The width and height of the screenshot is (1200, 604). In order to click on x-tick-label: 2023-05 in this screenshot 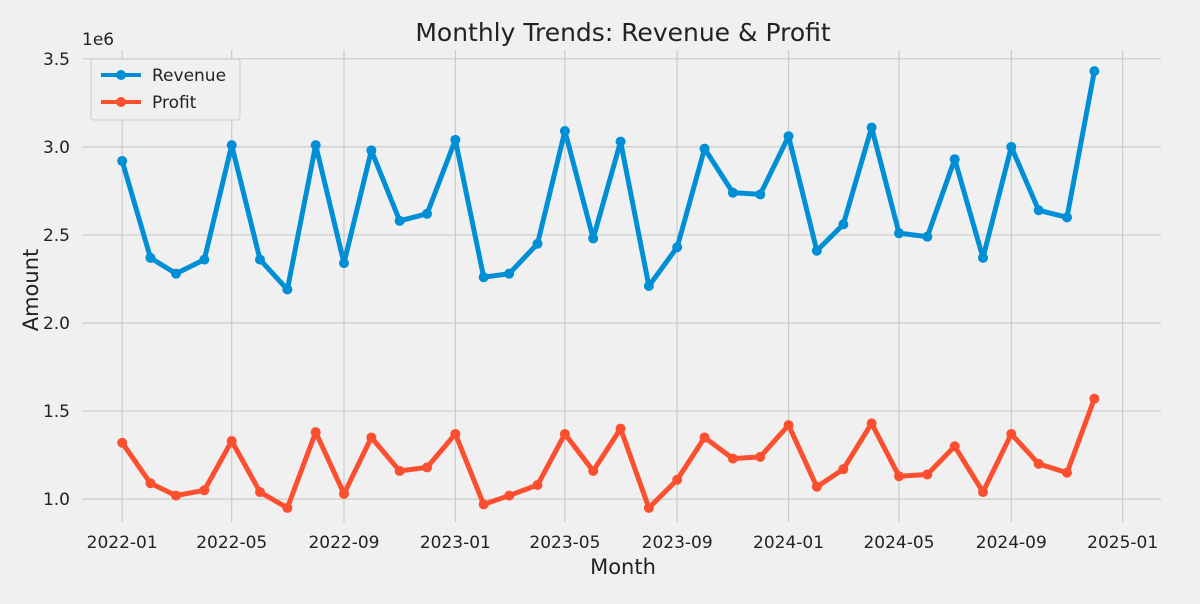, I will do `click(564, 543)`.